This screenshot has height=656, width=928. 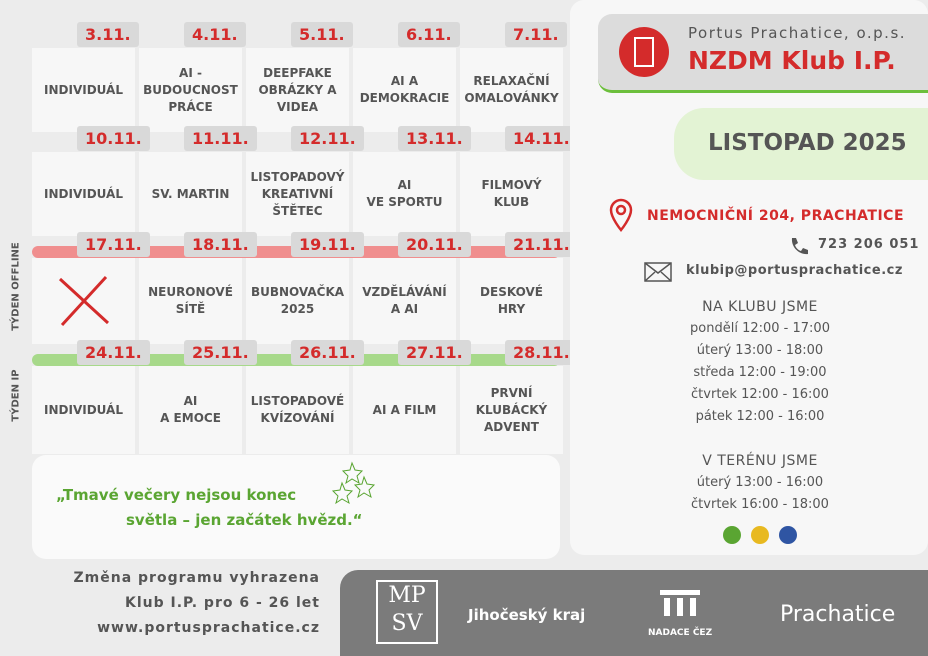 I want to click on date-badge: 21.11., so click(x=541, y=244).